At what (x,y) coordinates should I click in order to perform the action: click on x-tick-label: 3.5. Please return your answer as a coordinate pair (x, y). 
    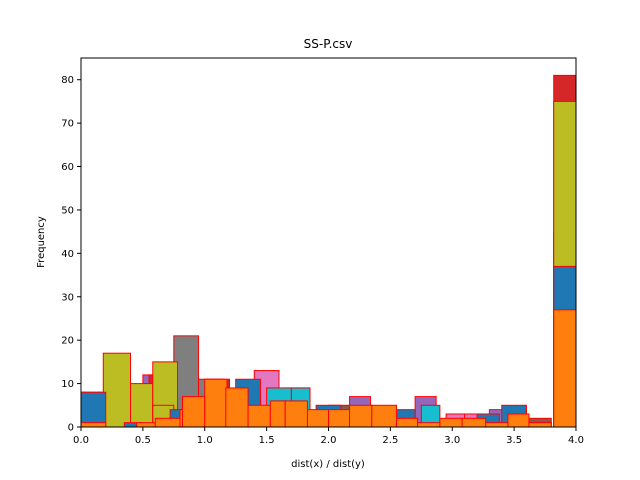
    Looking at the image, I should click on (514, 440).